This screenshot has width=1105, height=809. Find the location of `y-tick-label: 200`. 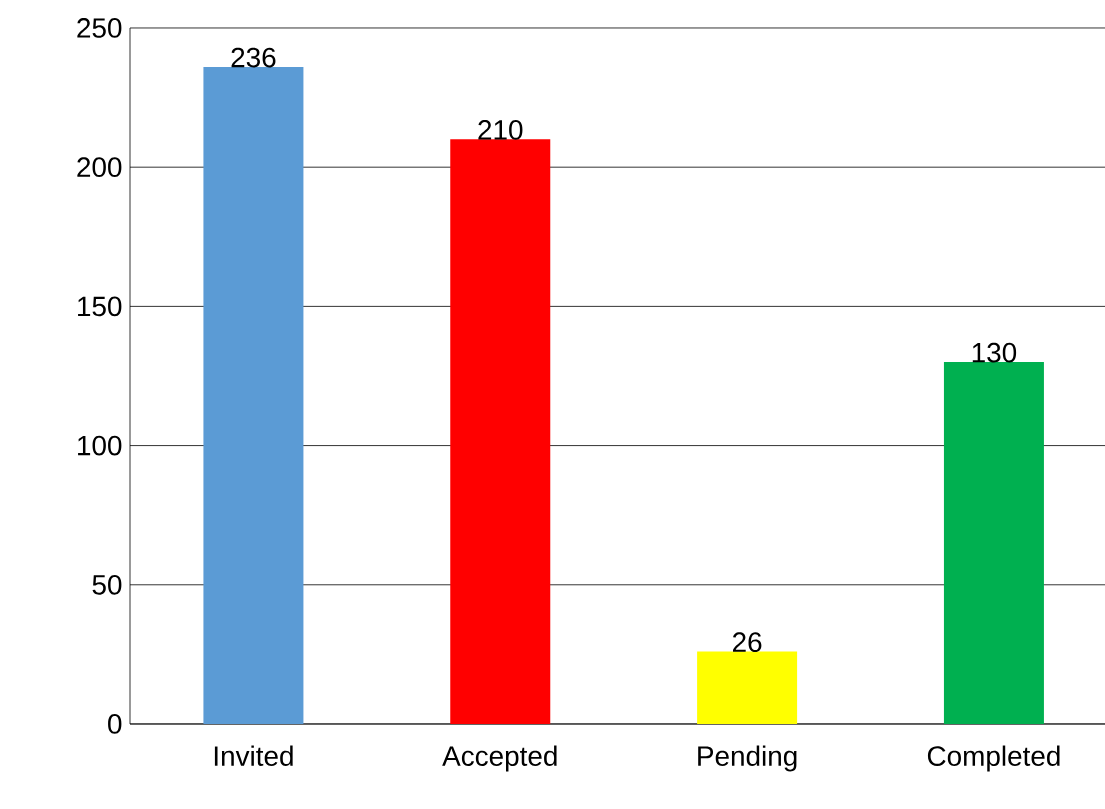

y-tick-label: 200 is located at coordinates (99, 167).